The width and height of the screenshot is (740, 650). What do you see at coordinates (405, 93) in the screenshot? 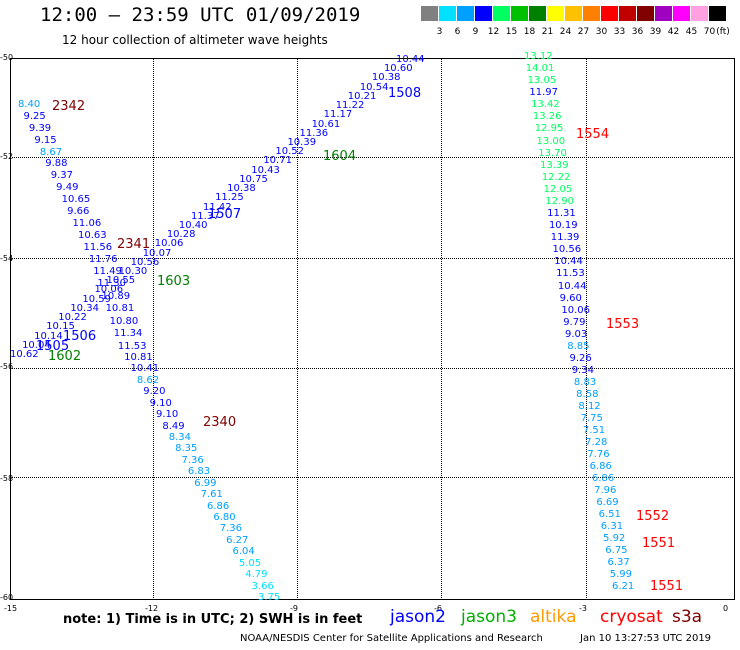
I see `pass-time-label: 1508` at bounding box center [405, 93].